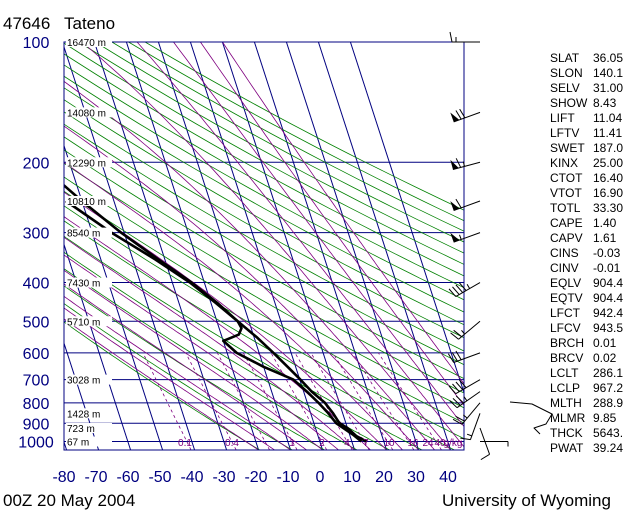  What do you see at coordinates (83, 234) in the screenshot?
I see `height-label: 8540 m` at bounding box center [83, 234].